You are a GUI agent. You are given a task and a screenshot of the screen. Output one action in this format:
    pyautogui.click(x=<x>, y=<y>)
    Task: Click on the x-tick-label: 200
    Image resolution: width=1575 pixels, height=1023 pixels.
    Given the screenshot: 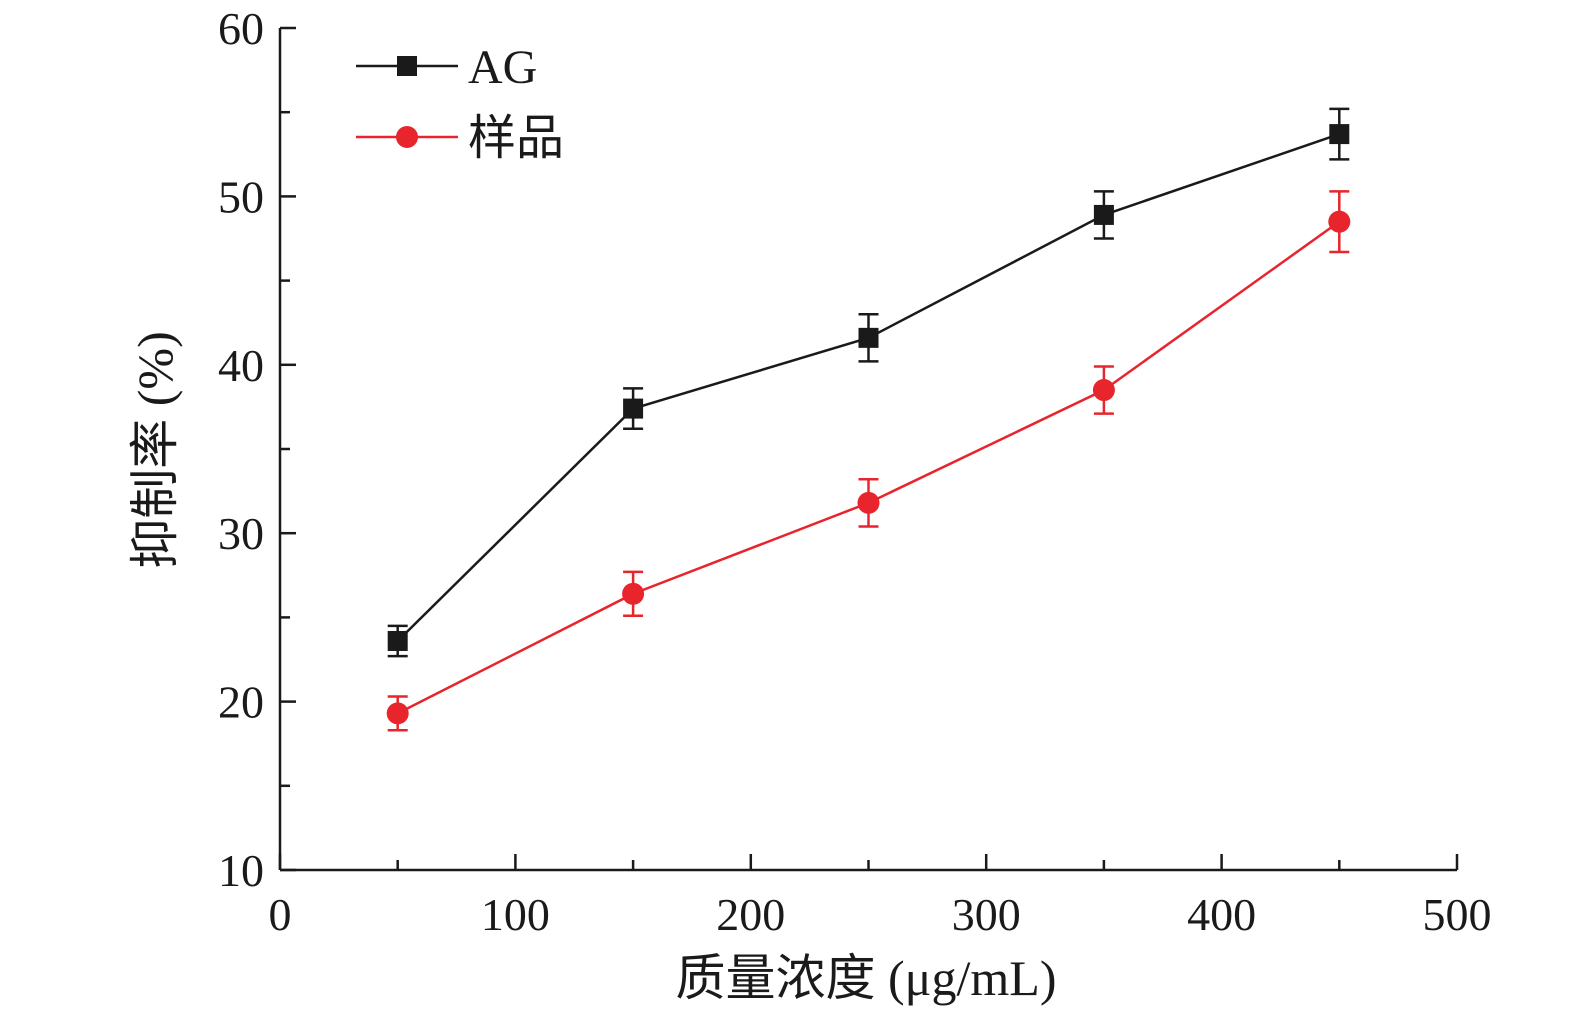 What is the action you would take?
    pyautogui.click(x=750, y=914)
    